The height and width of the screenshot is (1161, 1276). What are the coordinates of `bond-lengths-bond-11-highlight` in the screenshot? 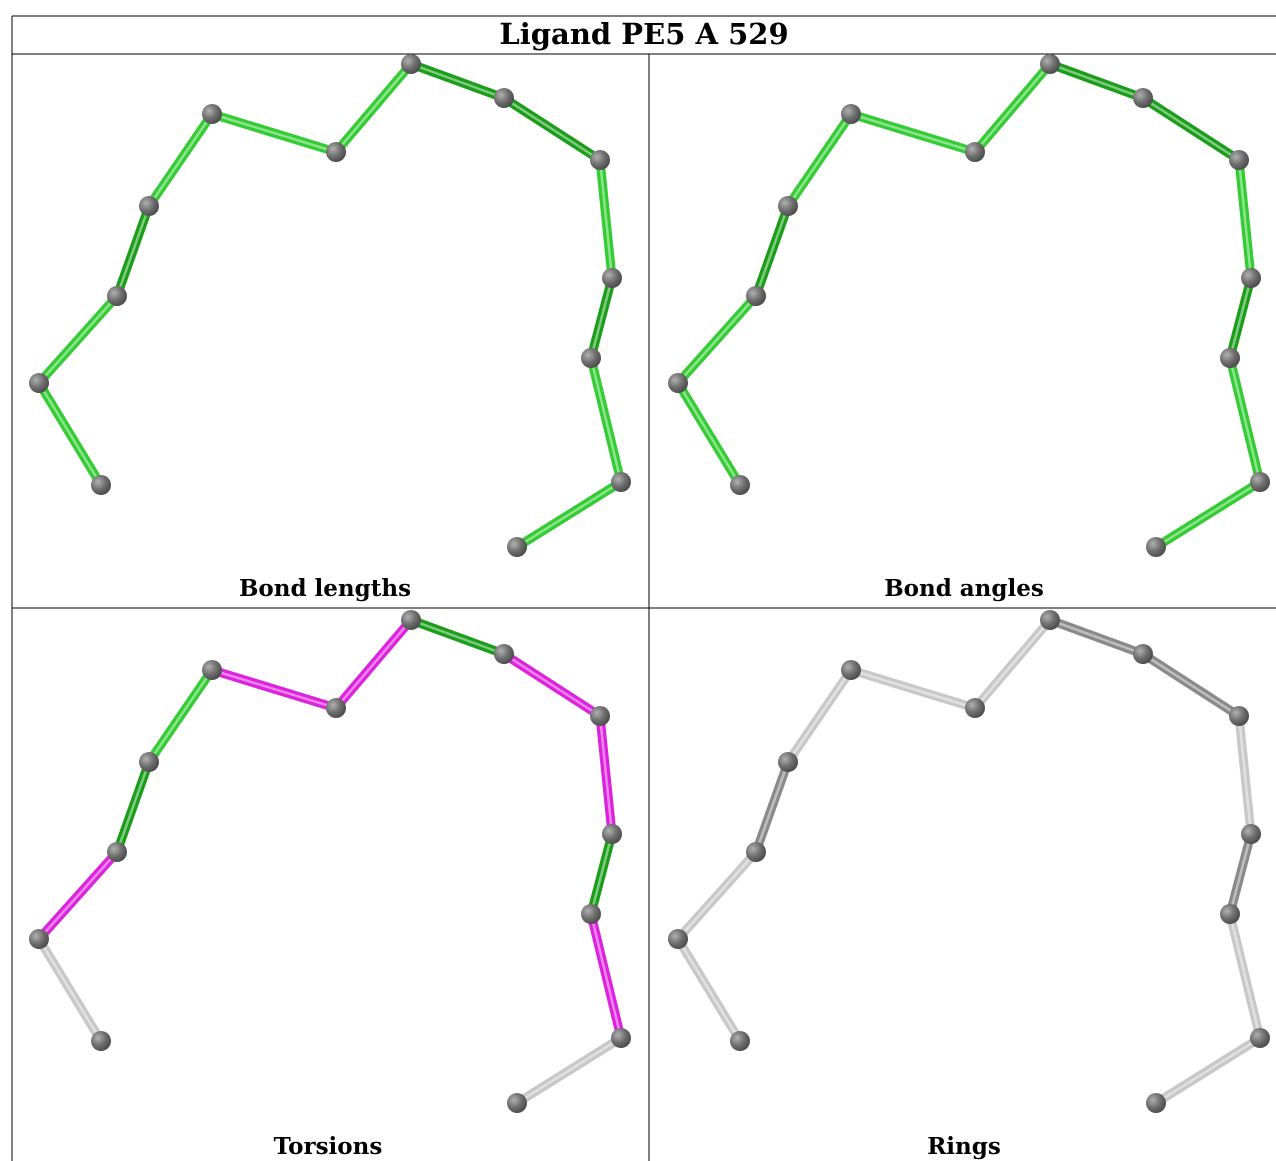 It's located at (606, 420).